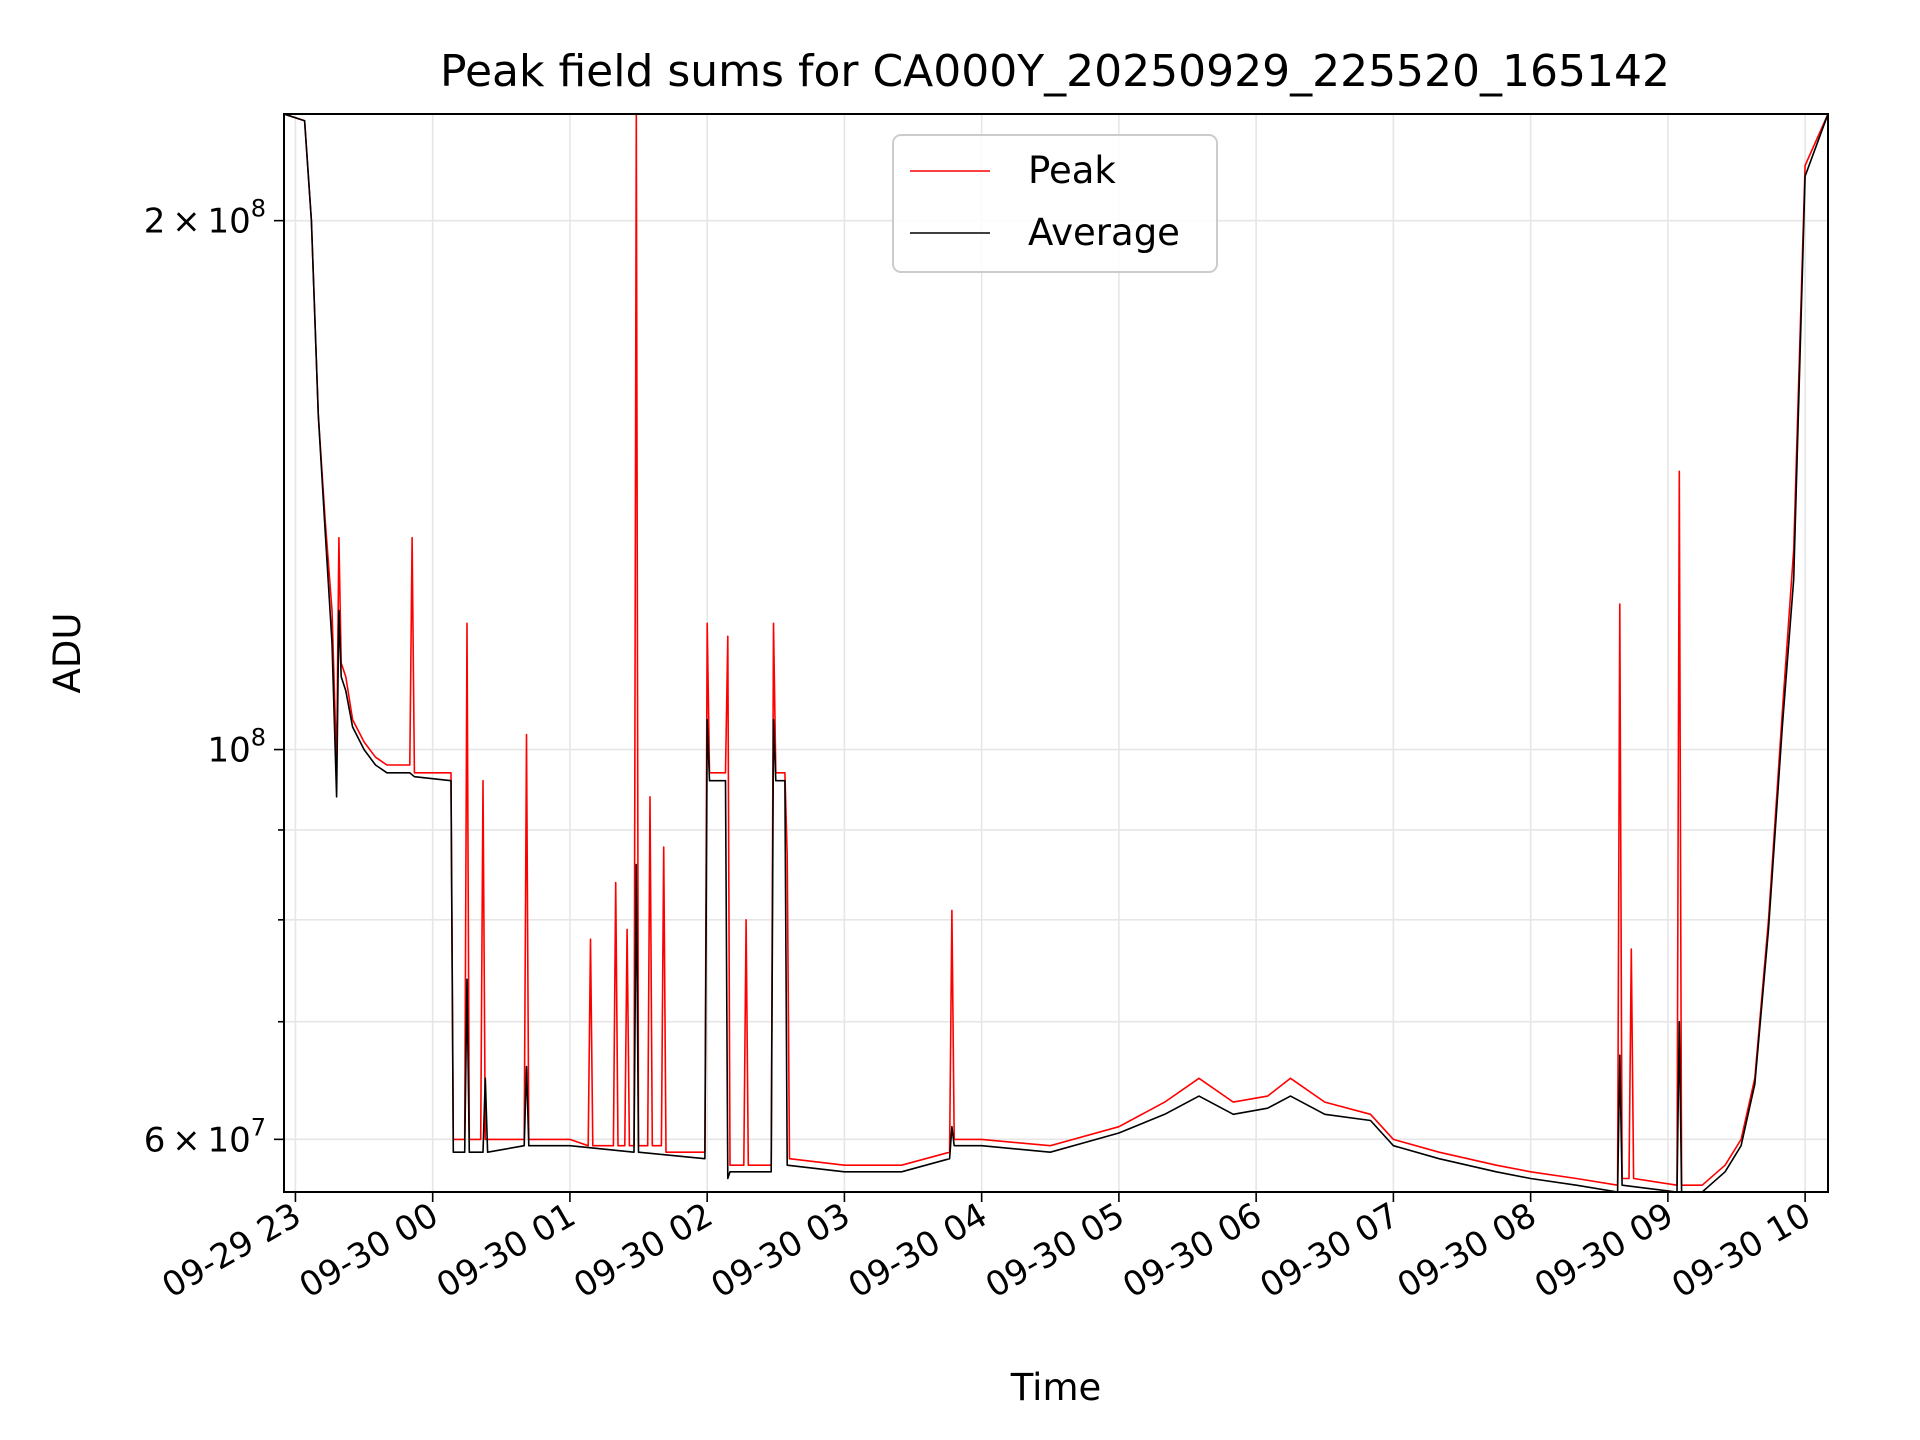 This screenshot has width=1920, height=1440. I want to click on legend: Peak Average, so click(1055, 203).